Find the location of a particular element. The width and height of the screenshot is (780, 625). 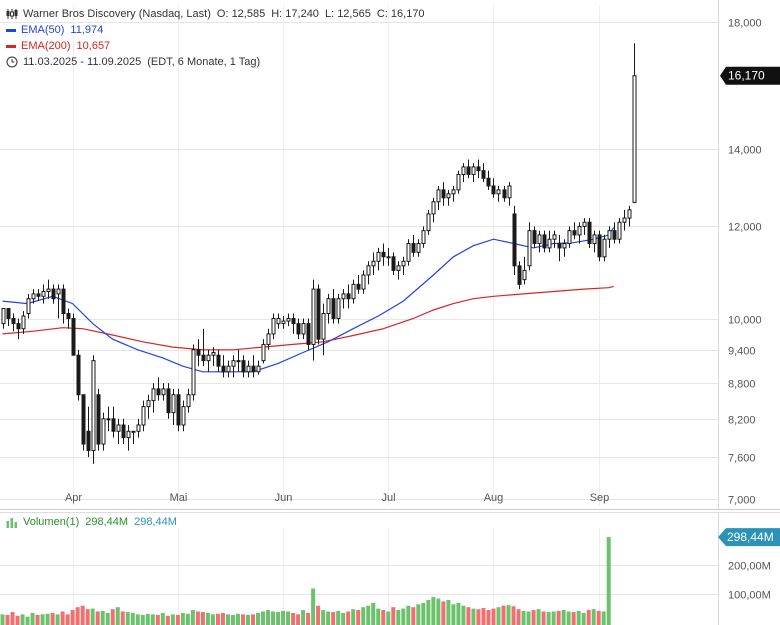

low-value: 12,565 is located at coordinates (354, 14).